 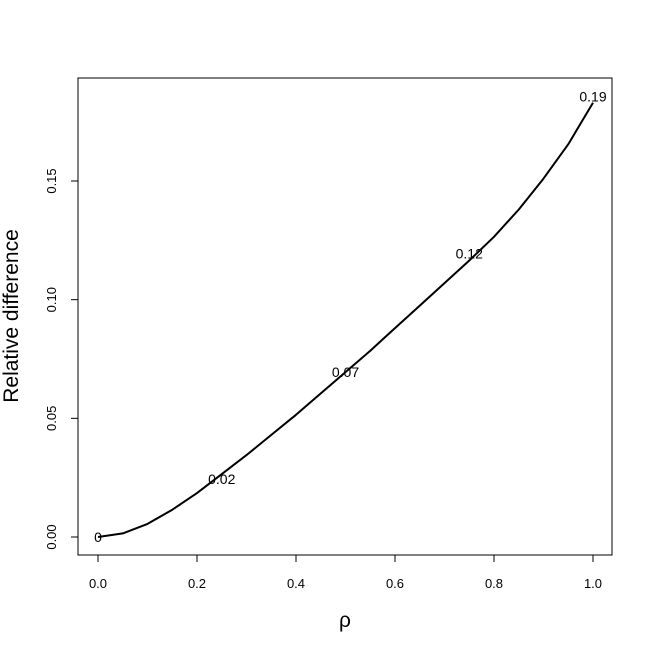 I want to click on data-label: 0.02, so click(x=221, y=479).